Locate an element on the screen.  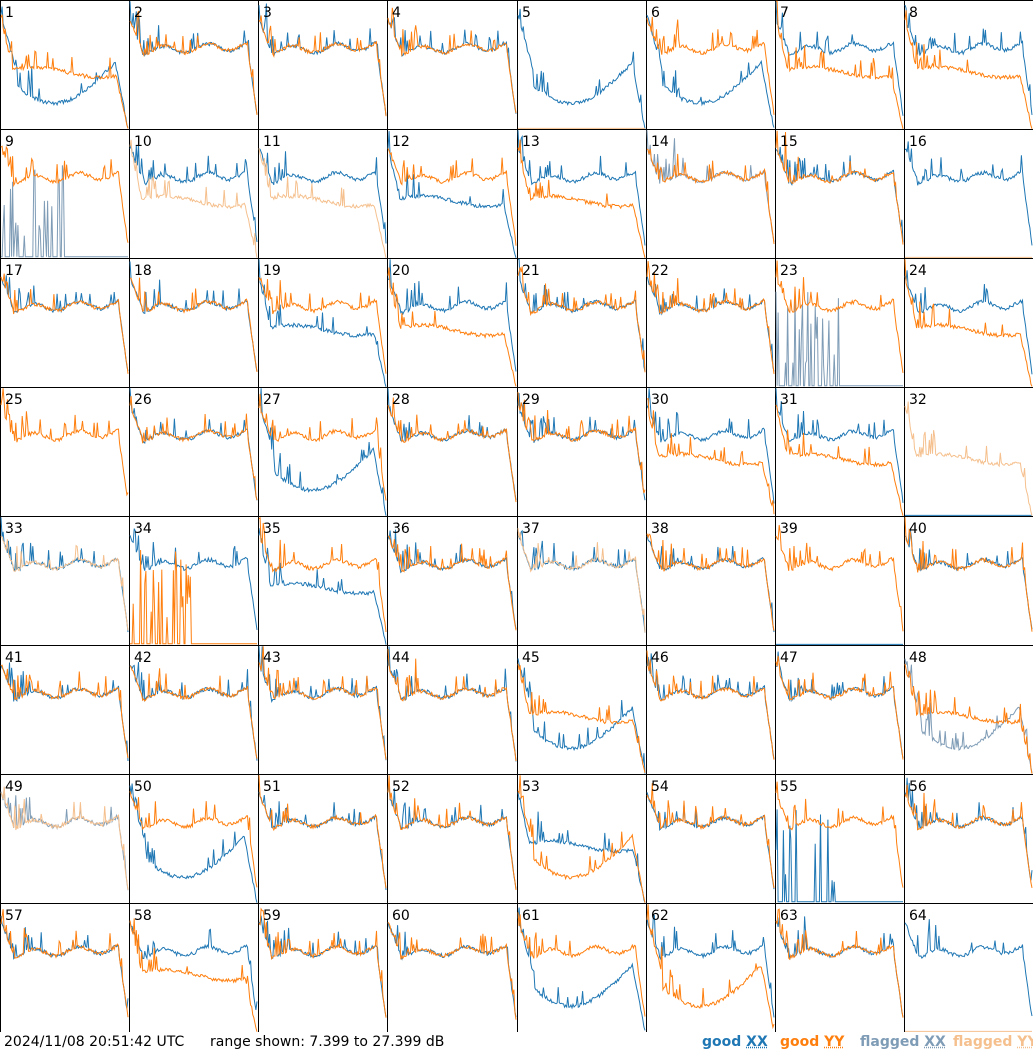
panel-number-label: 24 is located at coordinates (918, 271).